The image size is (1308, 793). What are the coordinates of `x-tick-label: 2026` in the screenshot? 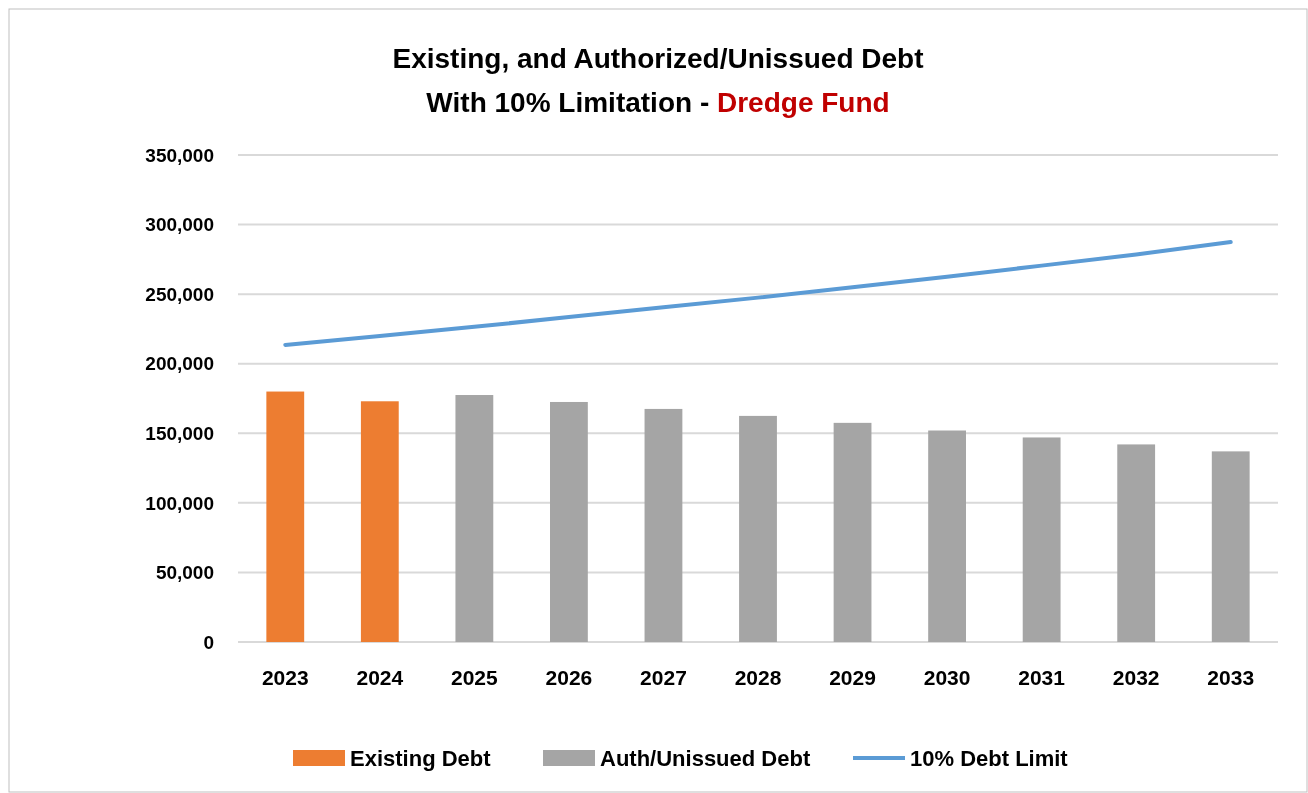 It's located at (569, 677).